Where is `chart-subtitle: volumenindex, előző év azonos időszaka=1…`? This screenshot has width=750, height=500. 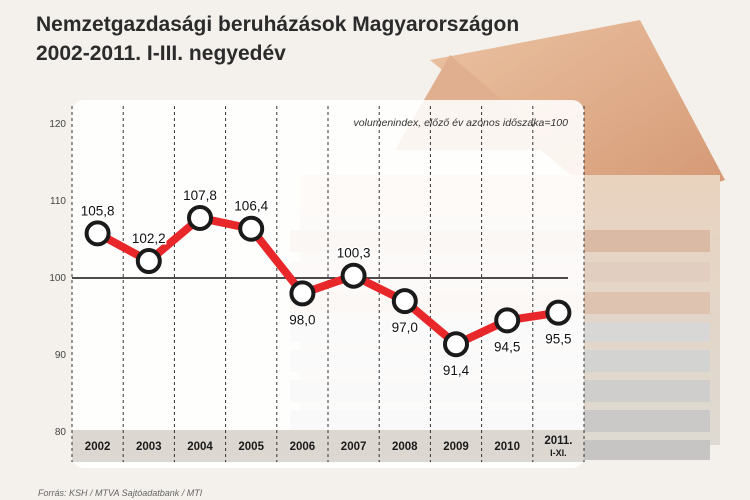
chart-subtitle: volumenindex, előző év azonos időszaka=1… is located at coordinates (460, 123).